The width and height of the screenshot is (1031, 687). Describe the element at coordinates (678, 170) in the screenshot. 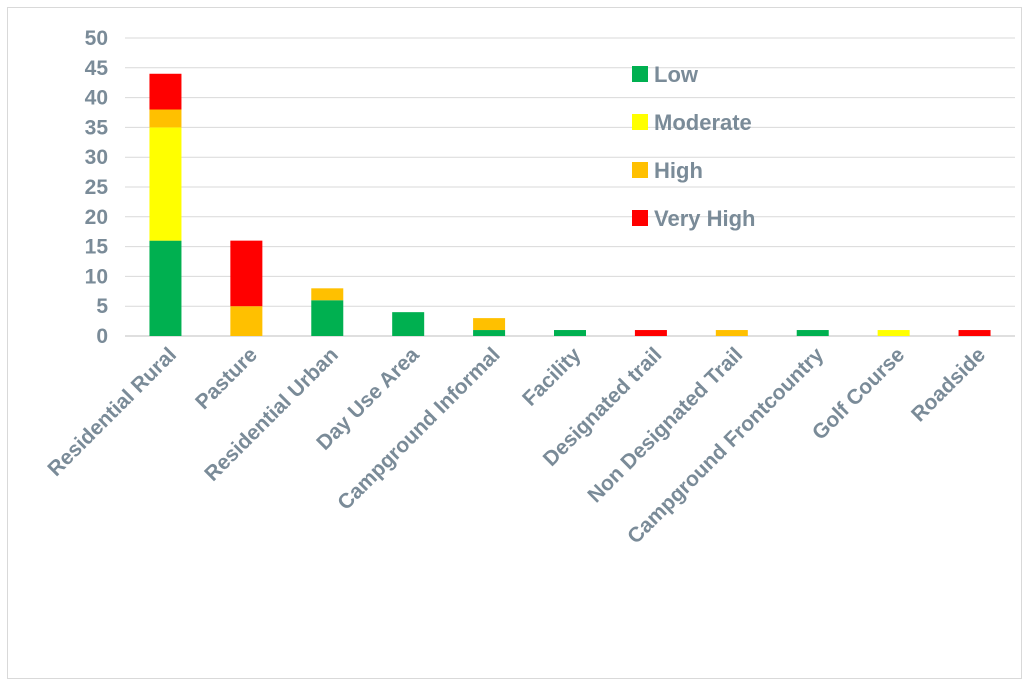

I see `legend-label: High` at that location.